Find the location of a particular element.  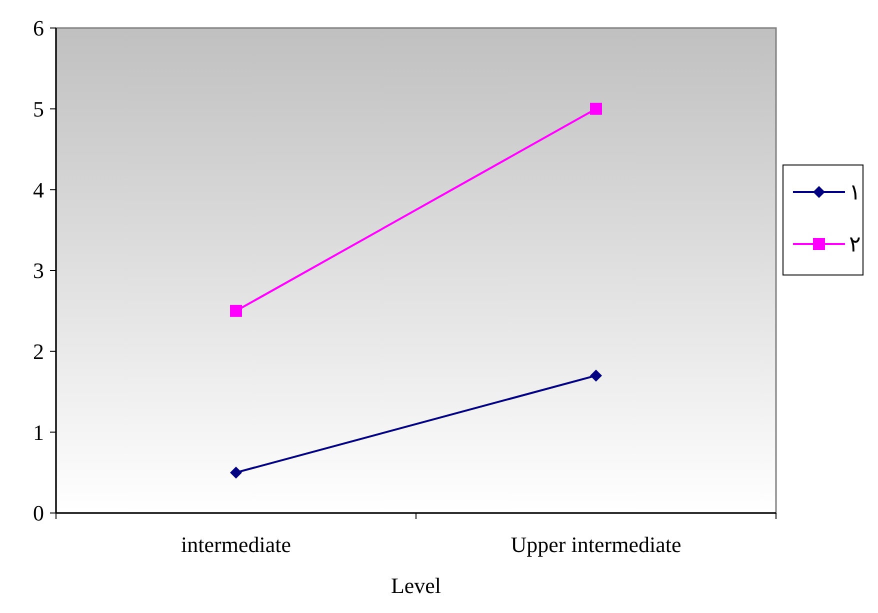

x-tick-label: intermediate is located at coordinates (236, 544).